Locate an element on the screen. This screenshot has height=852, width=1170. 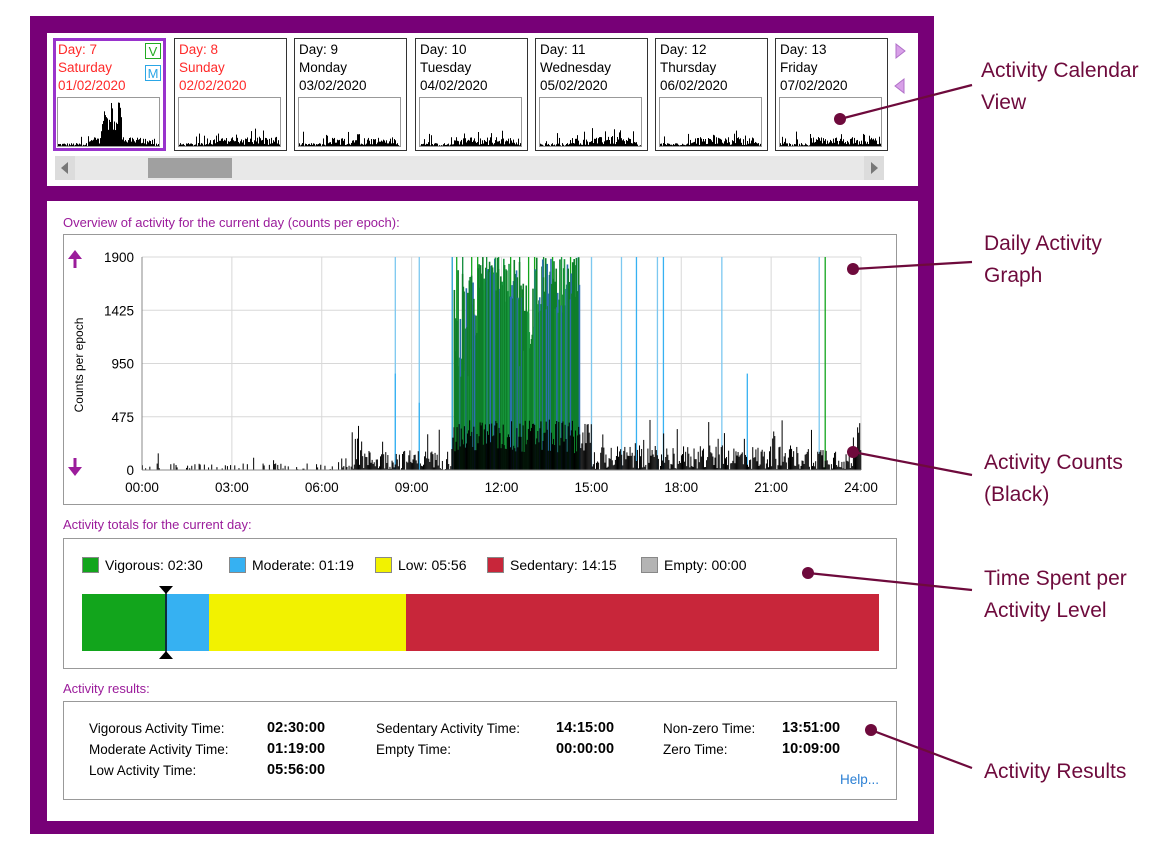
previous-days-icon is located at coordinates (900, 86).